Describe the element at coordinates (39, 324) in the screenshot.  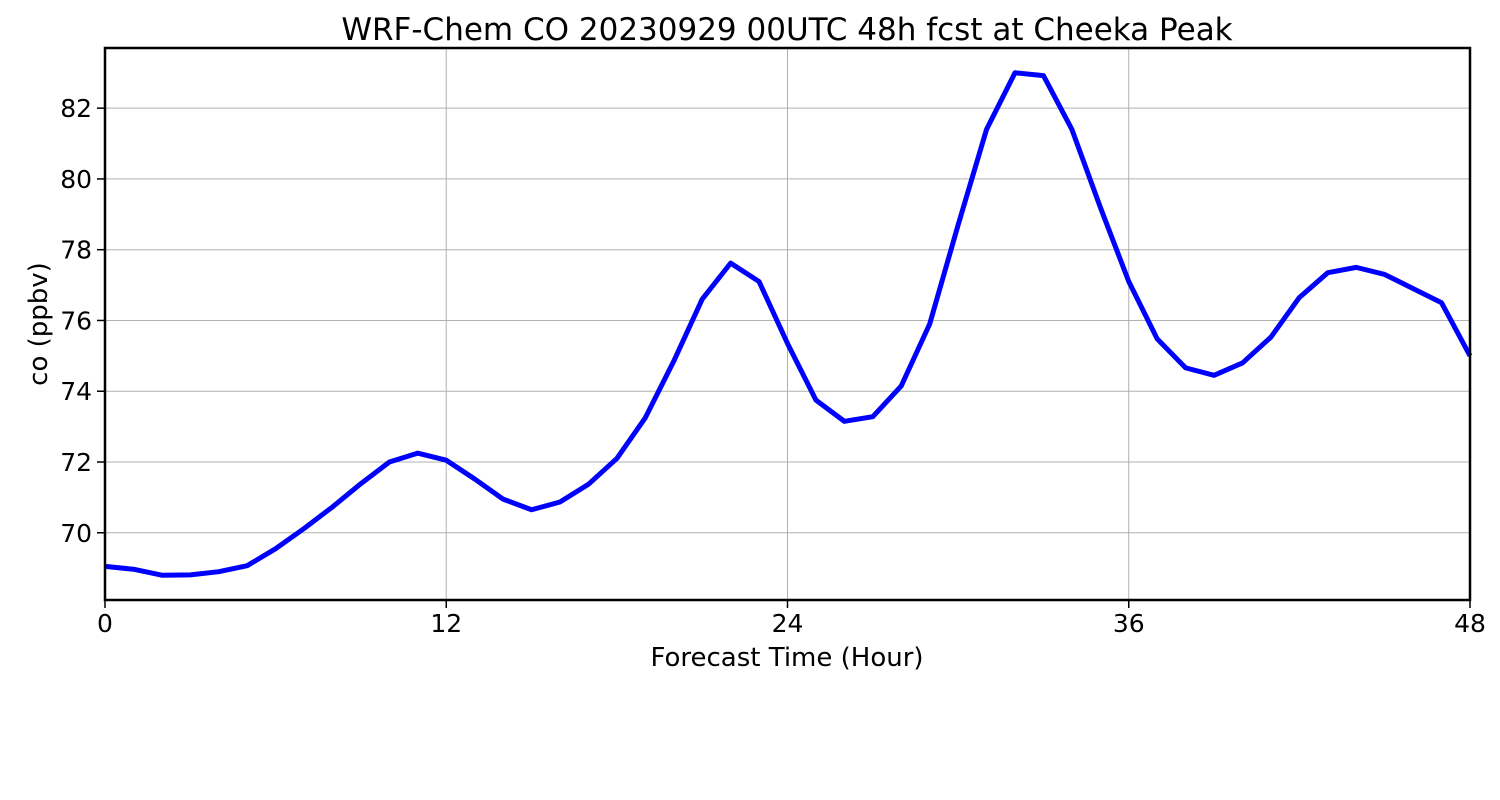
I see `y-axis-label: co (ppbv)` at that location.